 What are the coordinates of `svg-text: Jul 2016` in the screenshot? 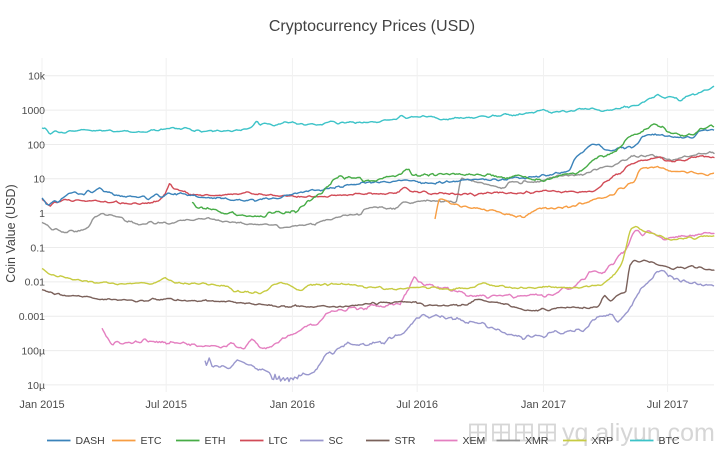 It's located at (417, 405).